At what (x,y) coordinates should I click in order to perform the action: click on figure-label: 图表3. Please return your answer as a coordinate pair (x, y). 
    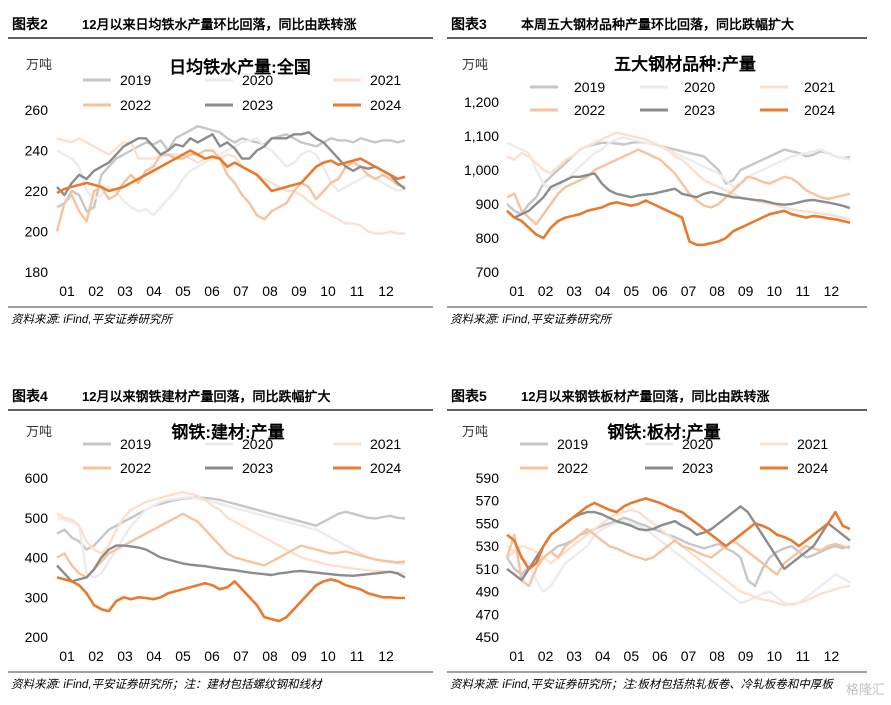
    Looking at the image, I should click on (469, 24).